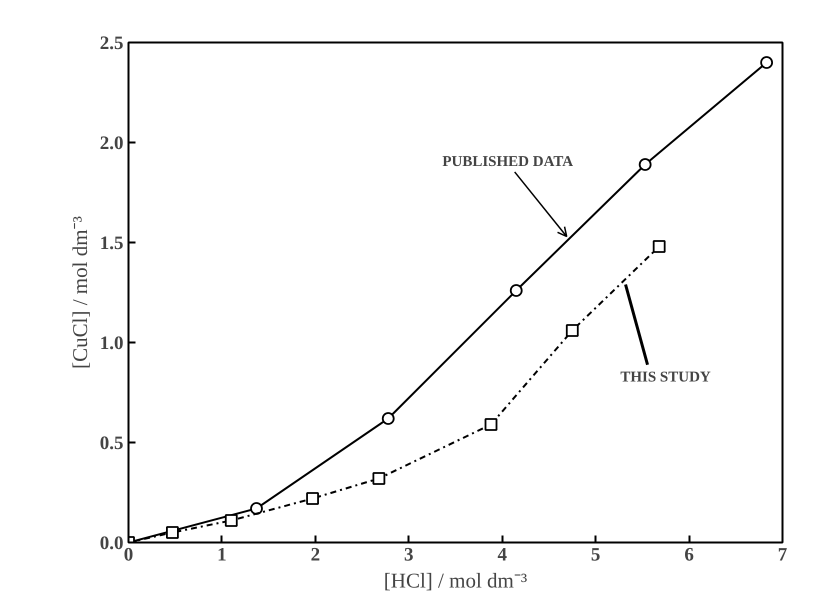 The height and width of the screenshot is (595, 824). Describe the element at coordinates (80, 292) in the screenshot. I see `y-axis-title: [CuCl] / mol dm⁻³` at that location.